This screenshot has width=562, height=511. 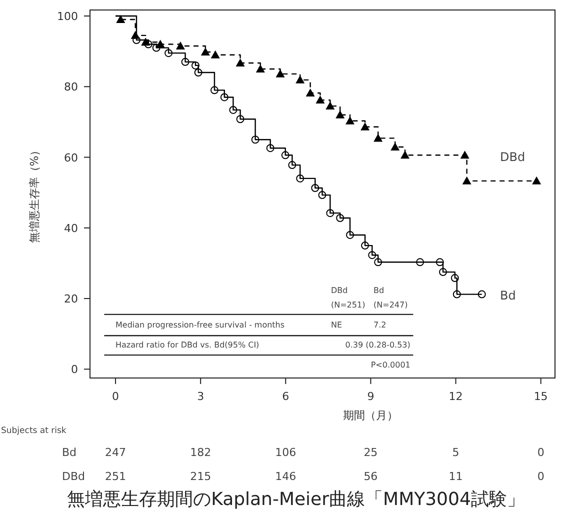 What do you see at coordinates (201, 476) in the screenshot?
I see `text: 215` at bounding box center [201, 476].